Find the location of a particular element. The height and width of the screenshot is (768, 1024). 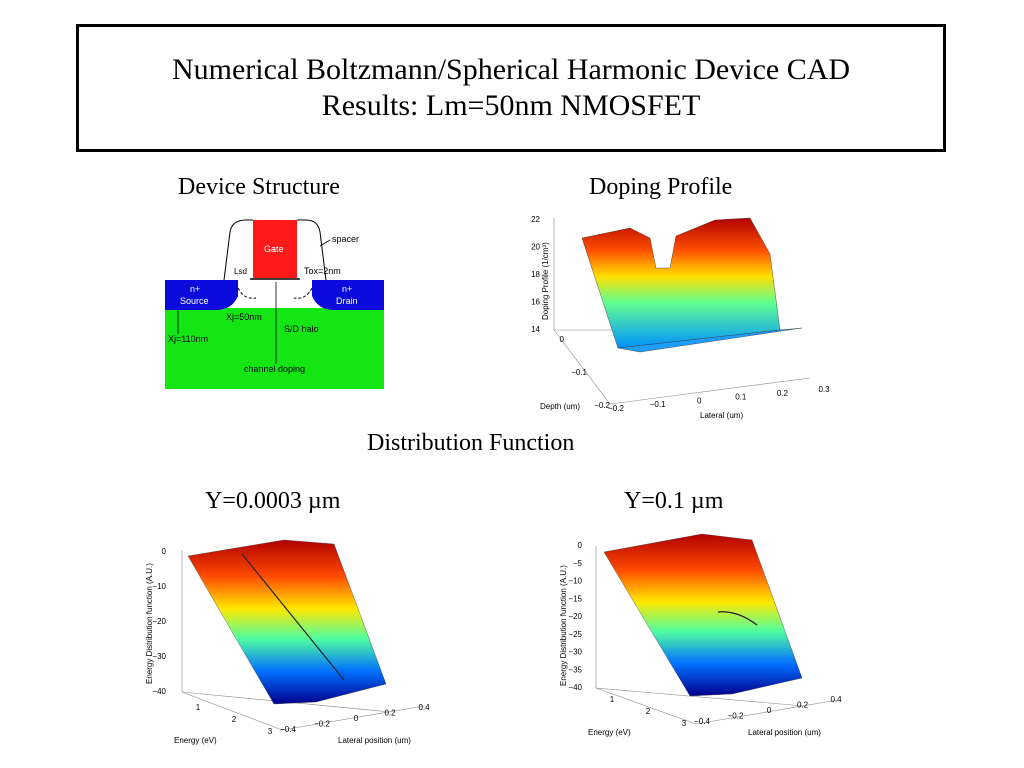

dist1-z-ticks: 0 −10 −20 −30 −40 is located at coordinates (159, 621).